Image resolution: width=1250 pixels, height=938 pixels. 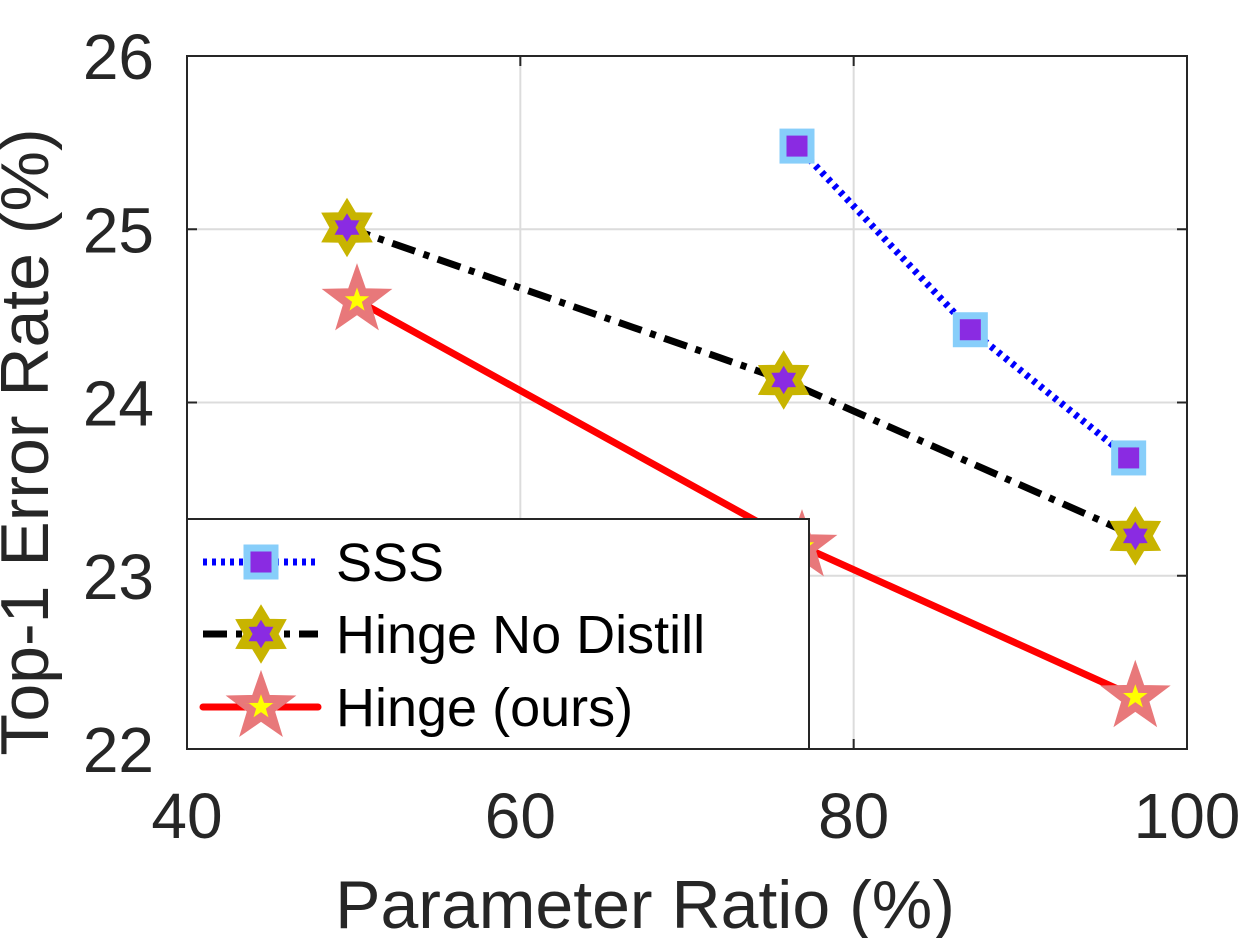 I want to click on y-tick-label: 25, so click(x=118, y=230).